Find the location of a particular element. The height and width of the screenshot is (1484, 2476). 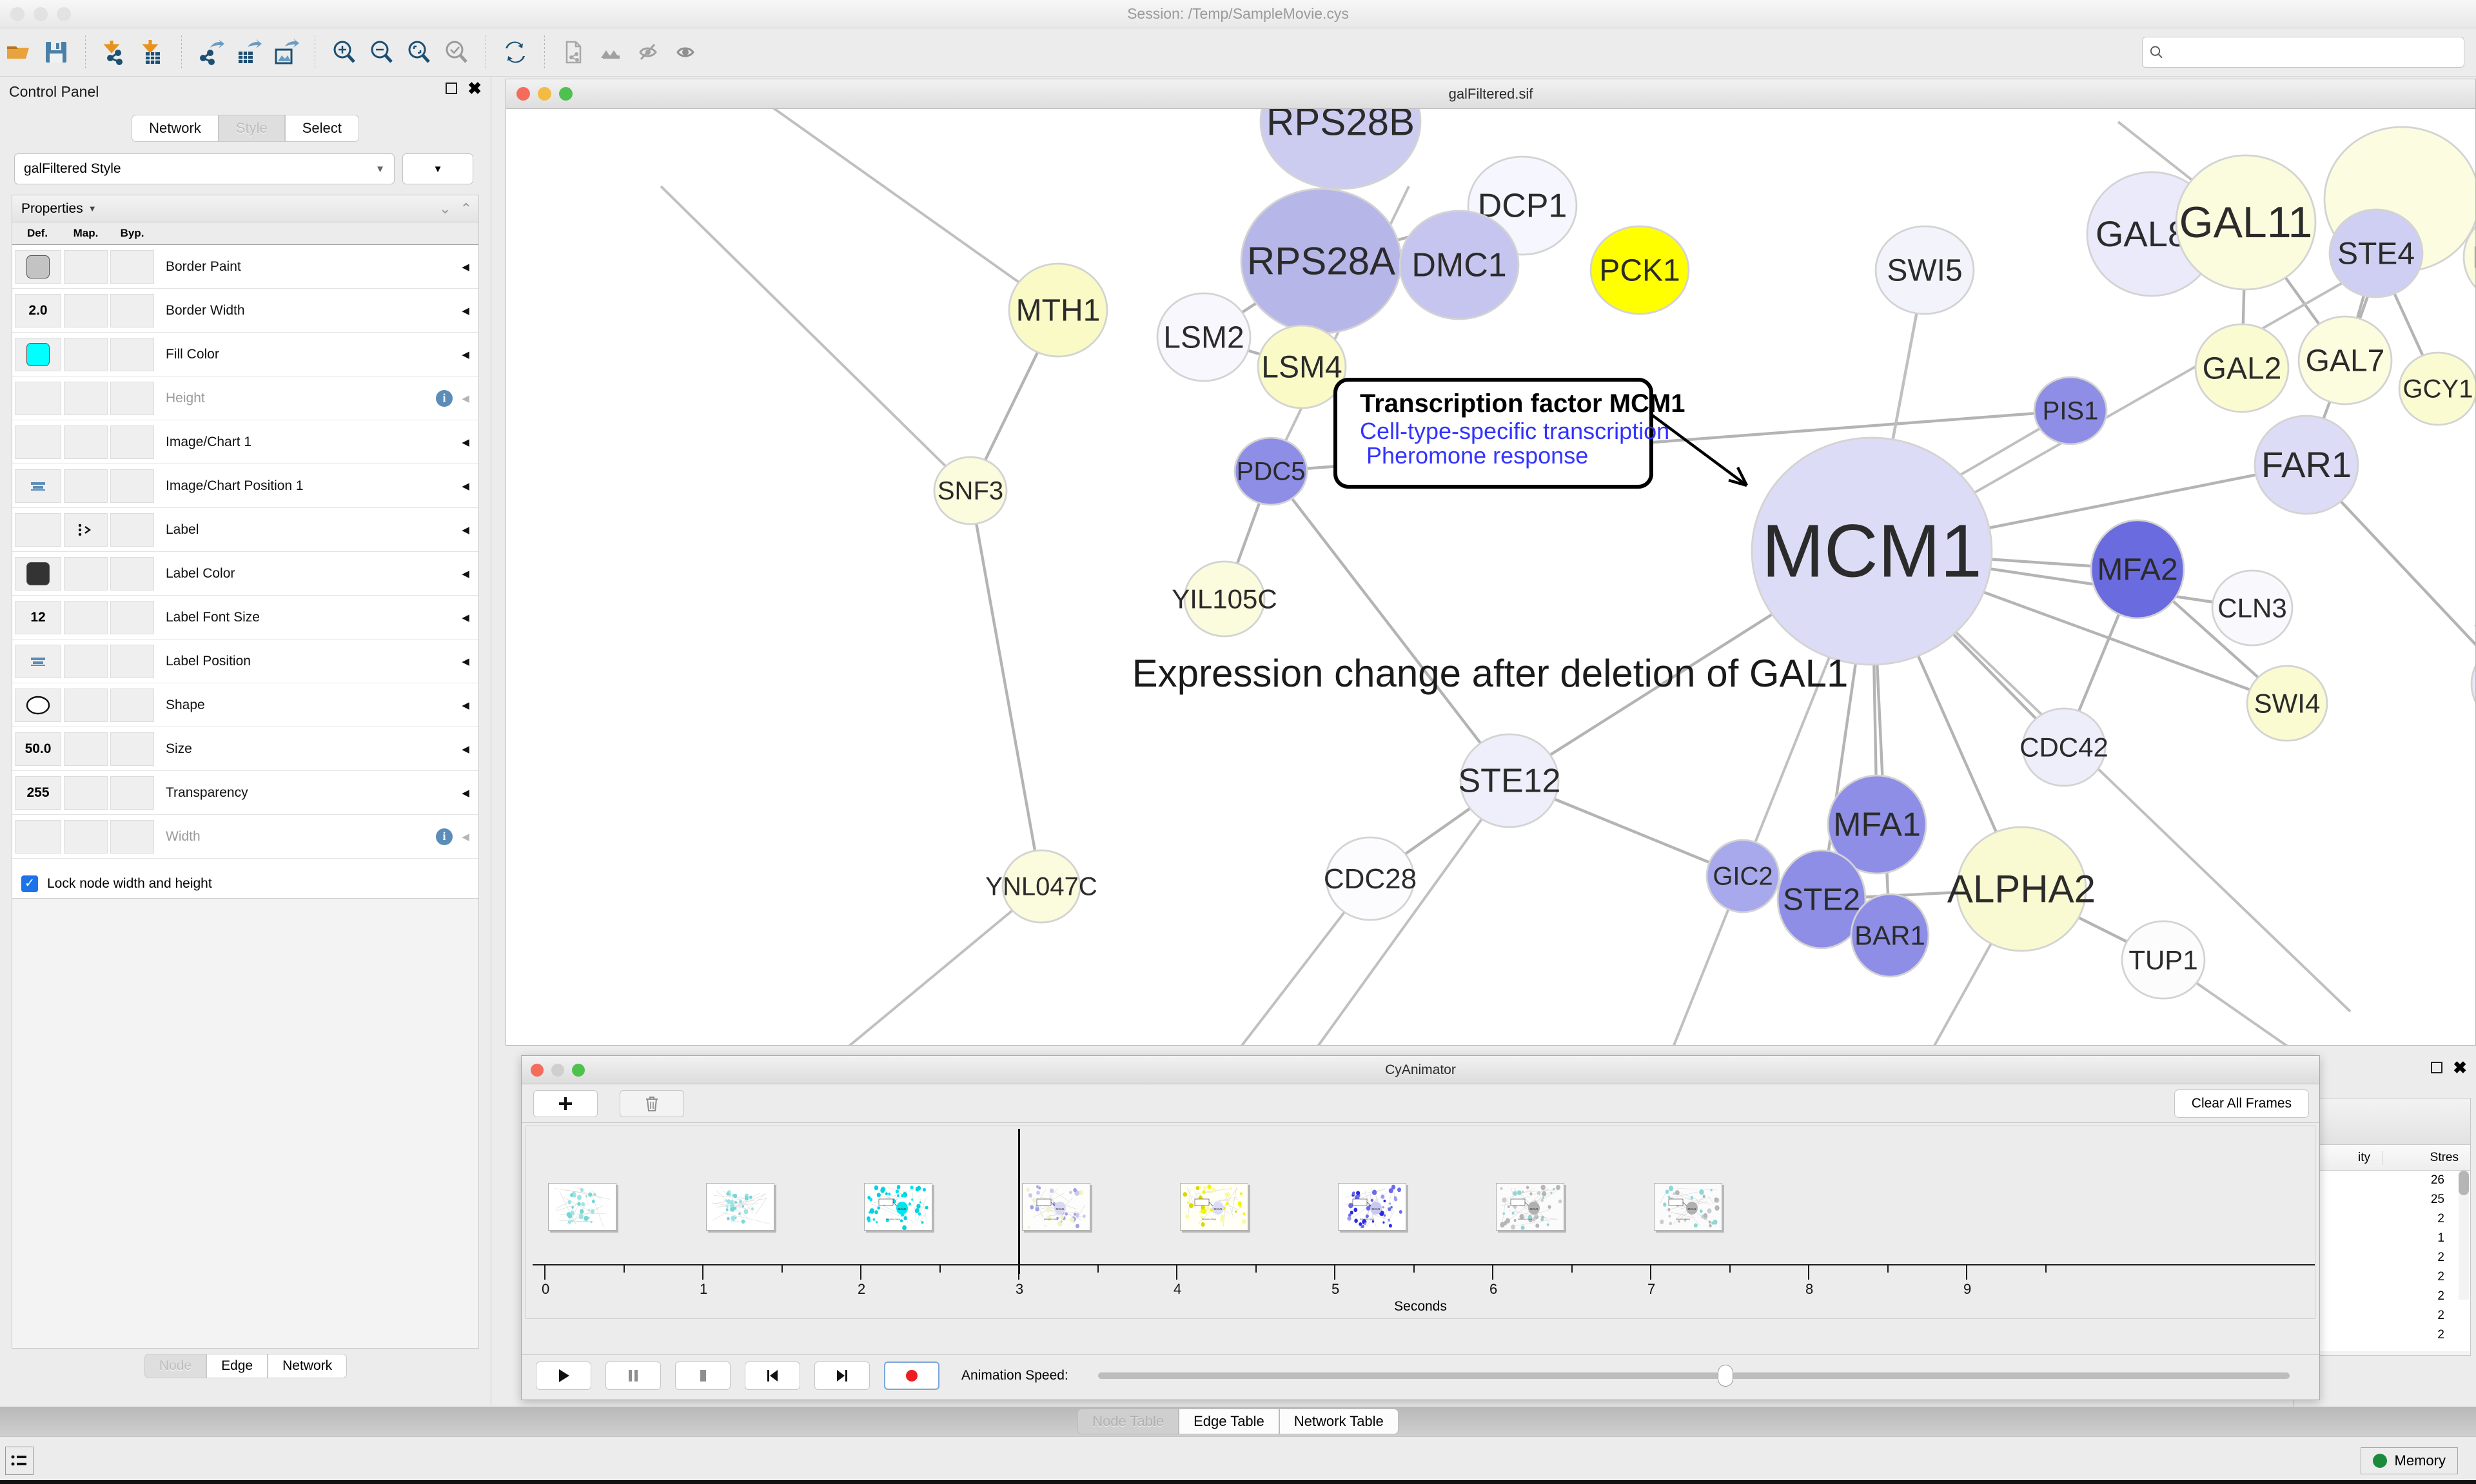

record-button is located at coordinates (911, 1375).